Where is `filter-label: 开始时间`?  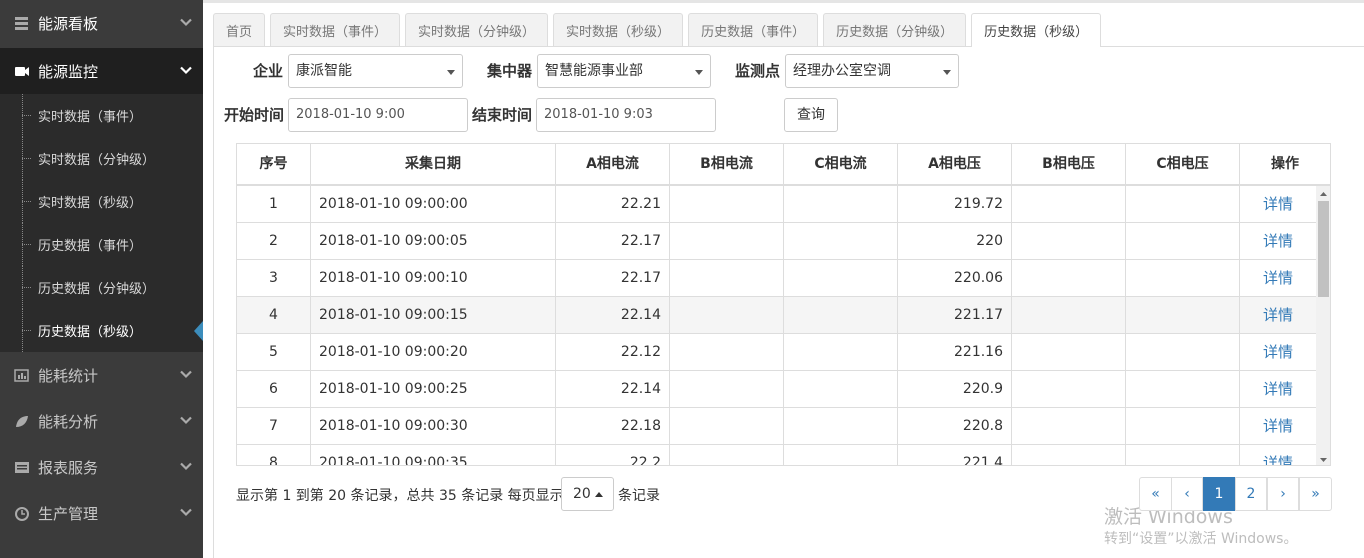
filter-label: 开始时间 is located at coordinates (253, 115).